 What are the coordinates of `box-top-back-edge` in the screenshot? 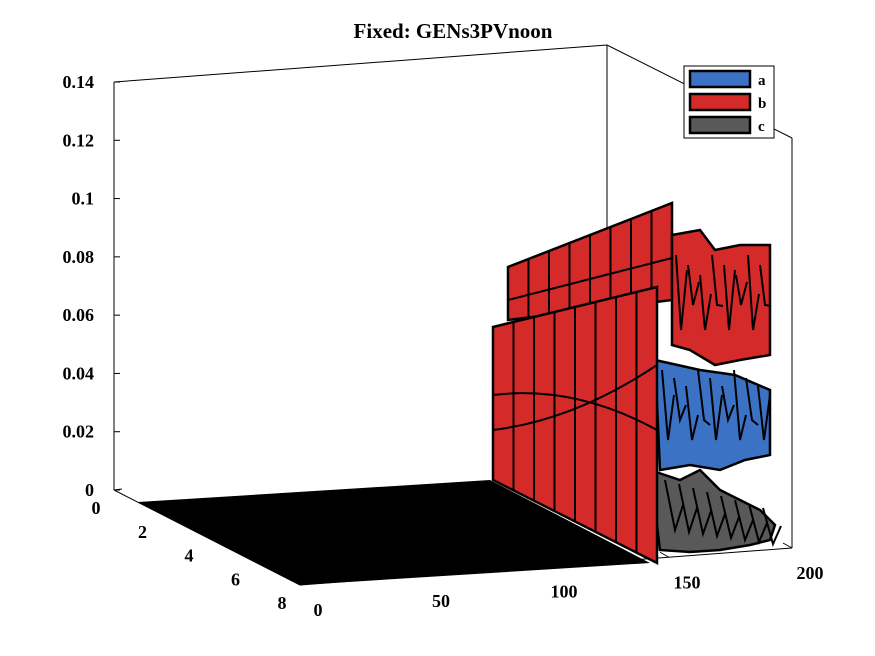 It's located at (360, 63).